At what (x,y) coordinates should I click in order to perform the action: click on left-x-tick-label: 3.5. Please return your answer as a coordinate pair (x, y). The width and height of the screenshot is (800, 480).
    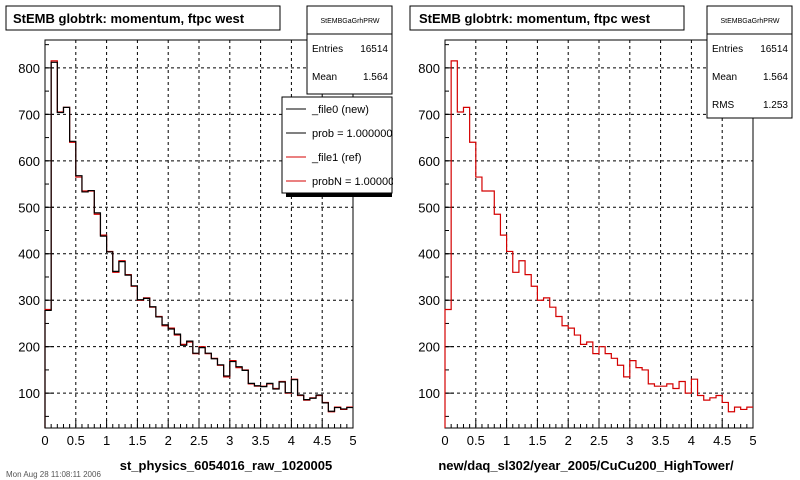
    Looking at the image, I should click on (261, 440).